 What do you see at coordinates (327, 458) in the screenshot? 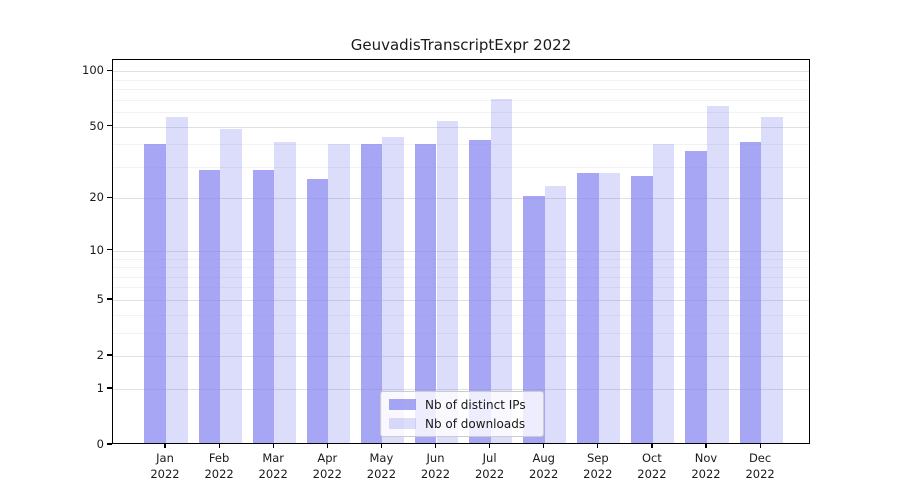
I see `x-tick-month: Apr` at bounding box center [327, 458].